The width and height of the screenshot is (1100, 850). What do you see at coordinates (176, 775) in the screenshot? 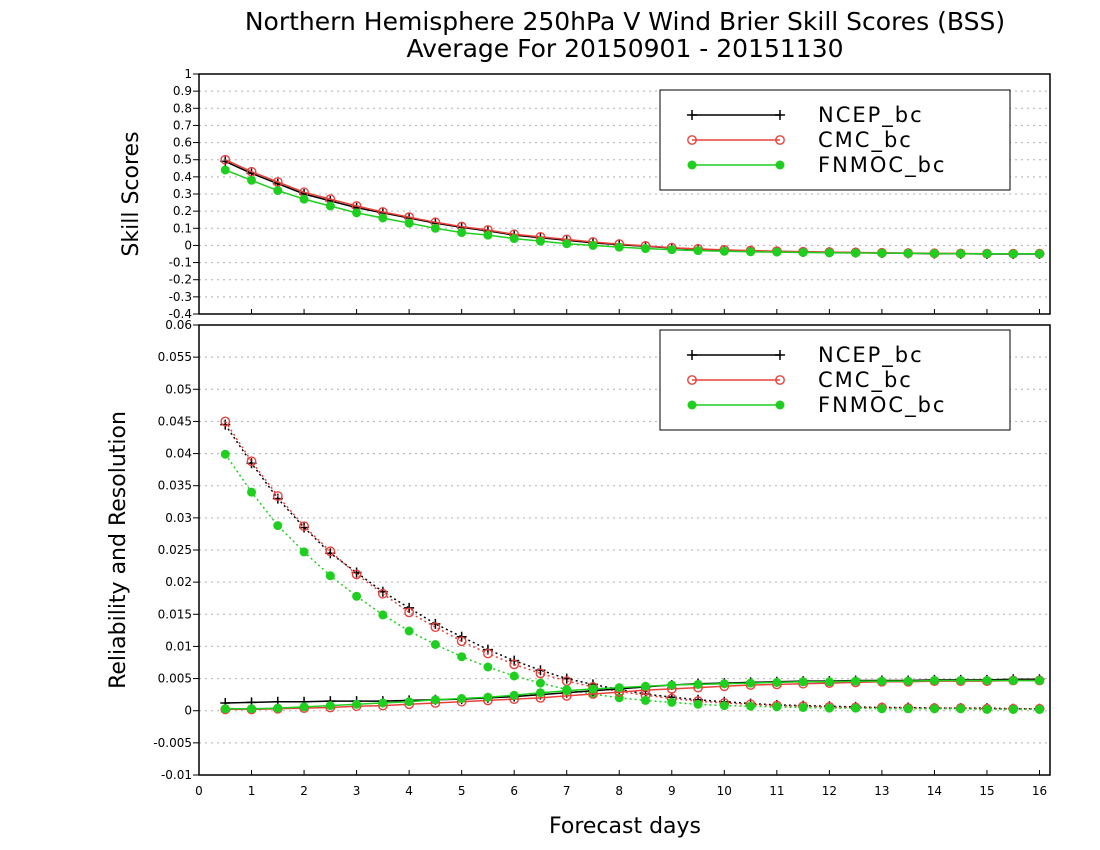
I see `y-tick-label: -0.01` at bounding box center [176, 775].